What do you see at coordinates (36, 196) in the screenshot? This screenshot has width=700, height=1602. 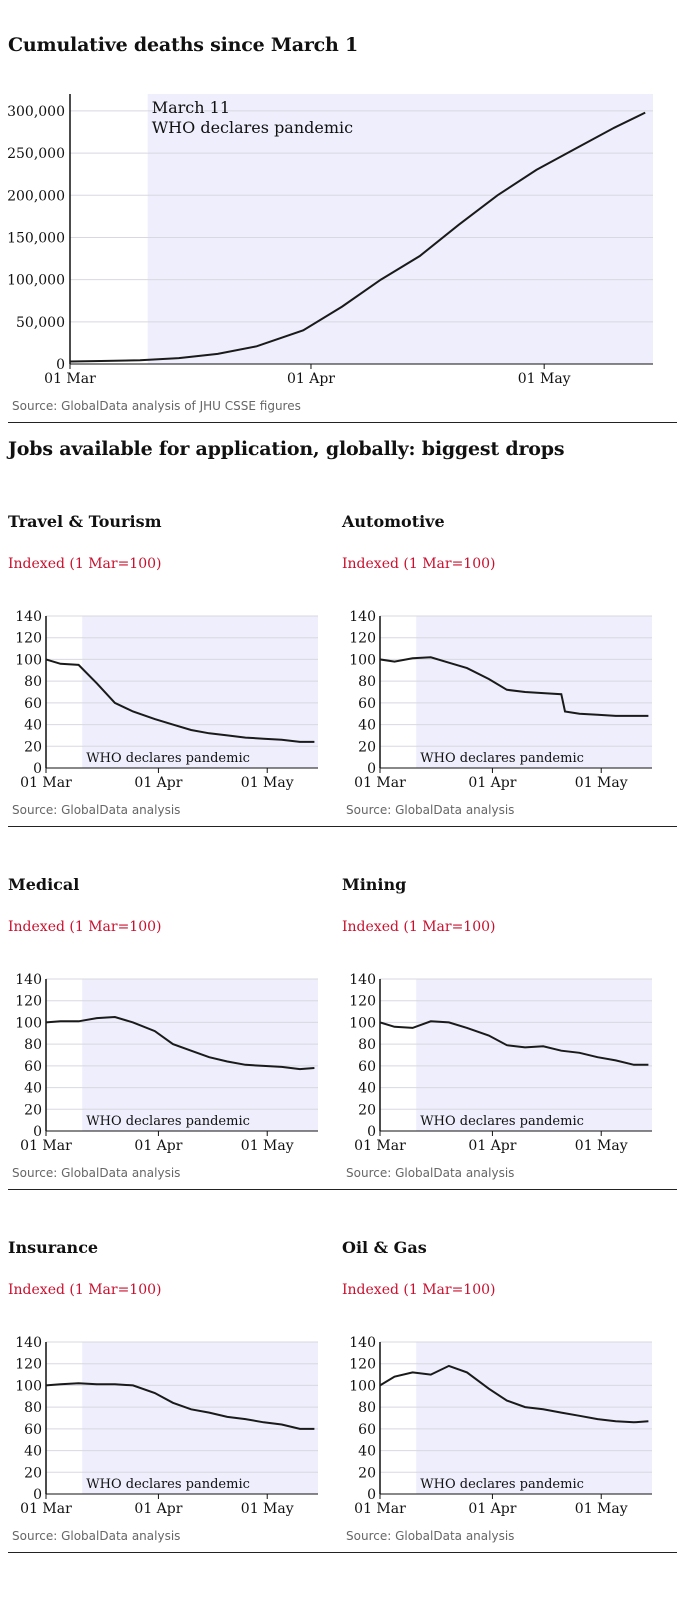 I see `y-tick-label: 200,000` at bounding box center [36, 196].